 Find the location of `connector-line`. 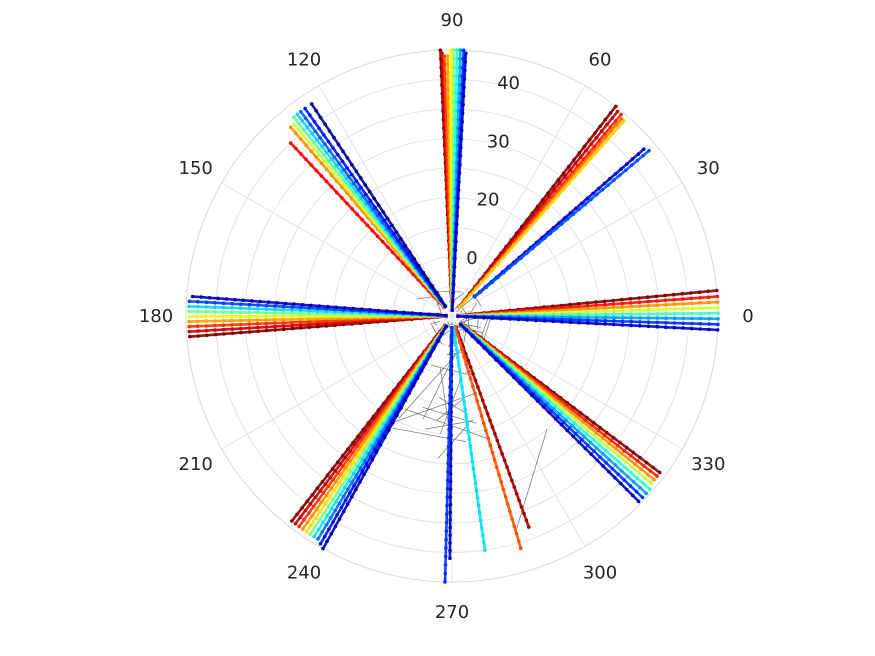

connector-line is located at coordinates (448, 291).